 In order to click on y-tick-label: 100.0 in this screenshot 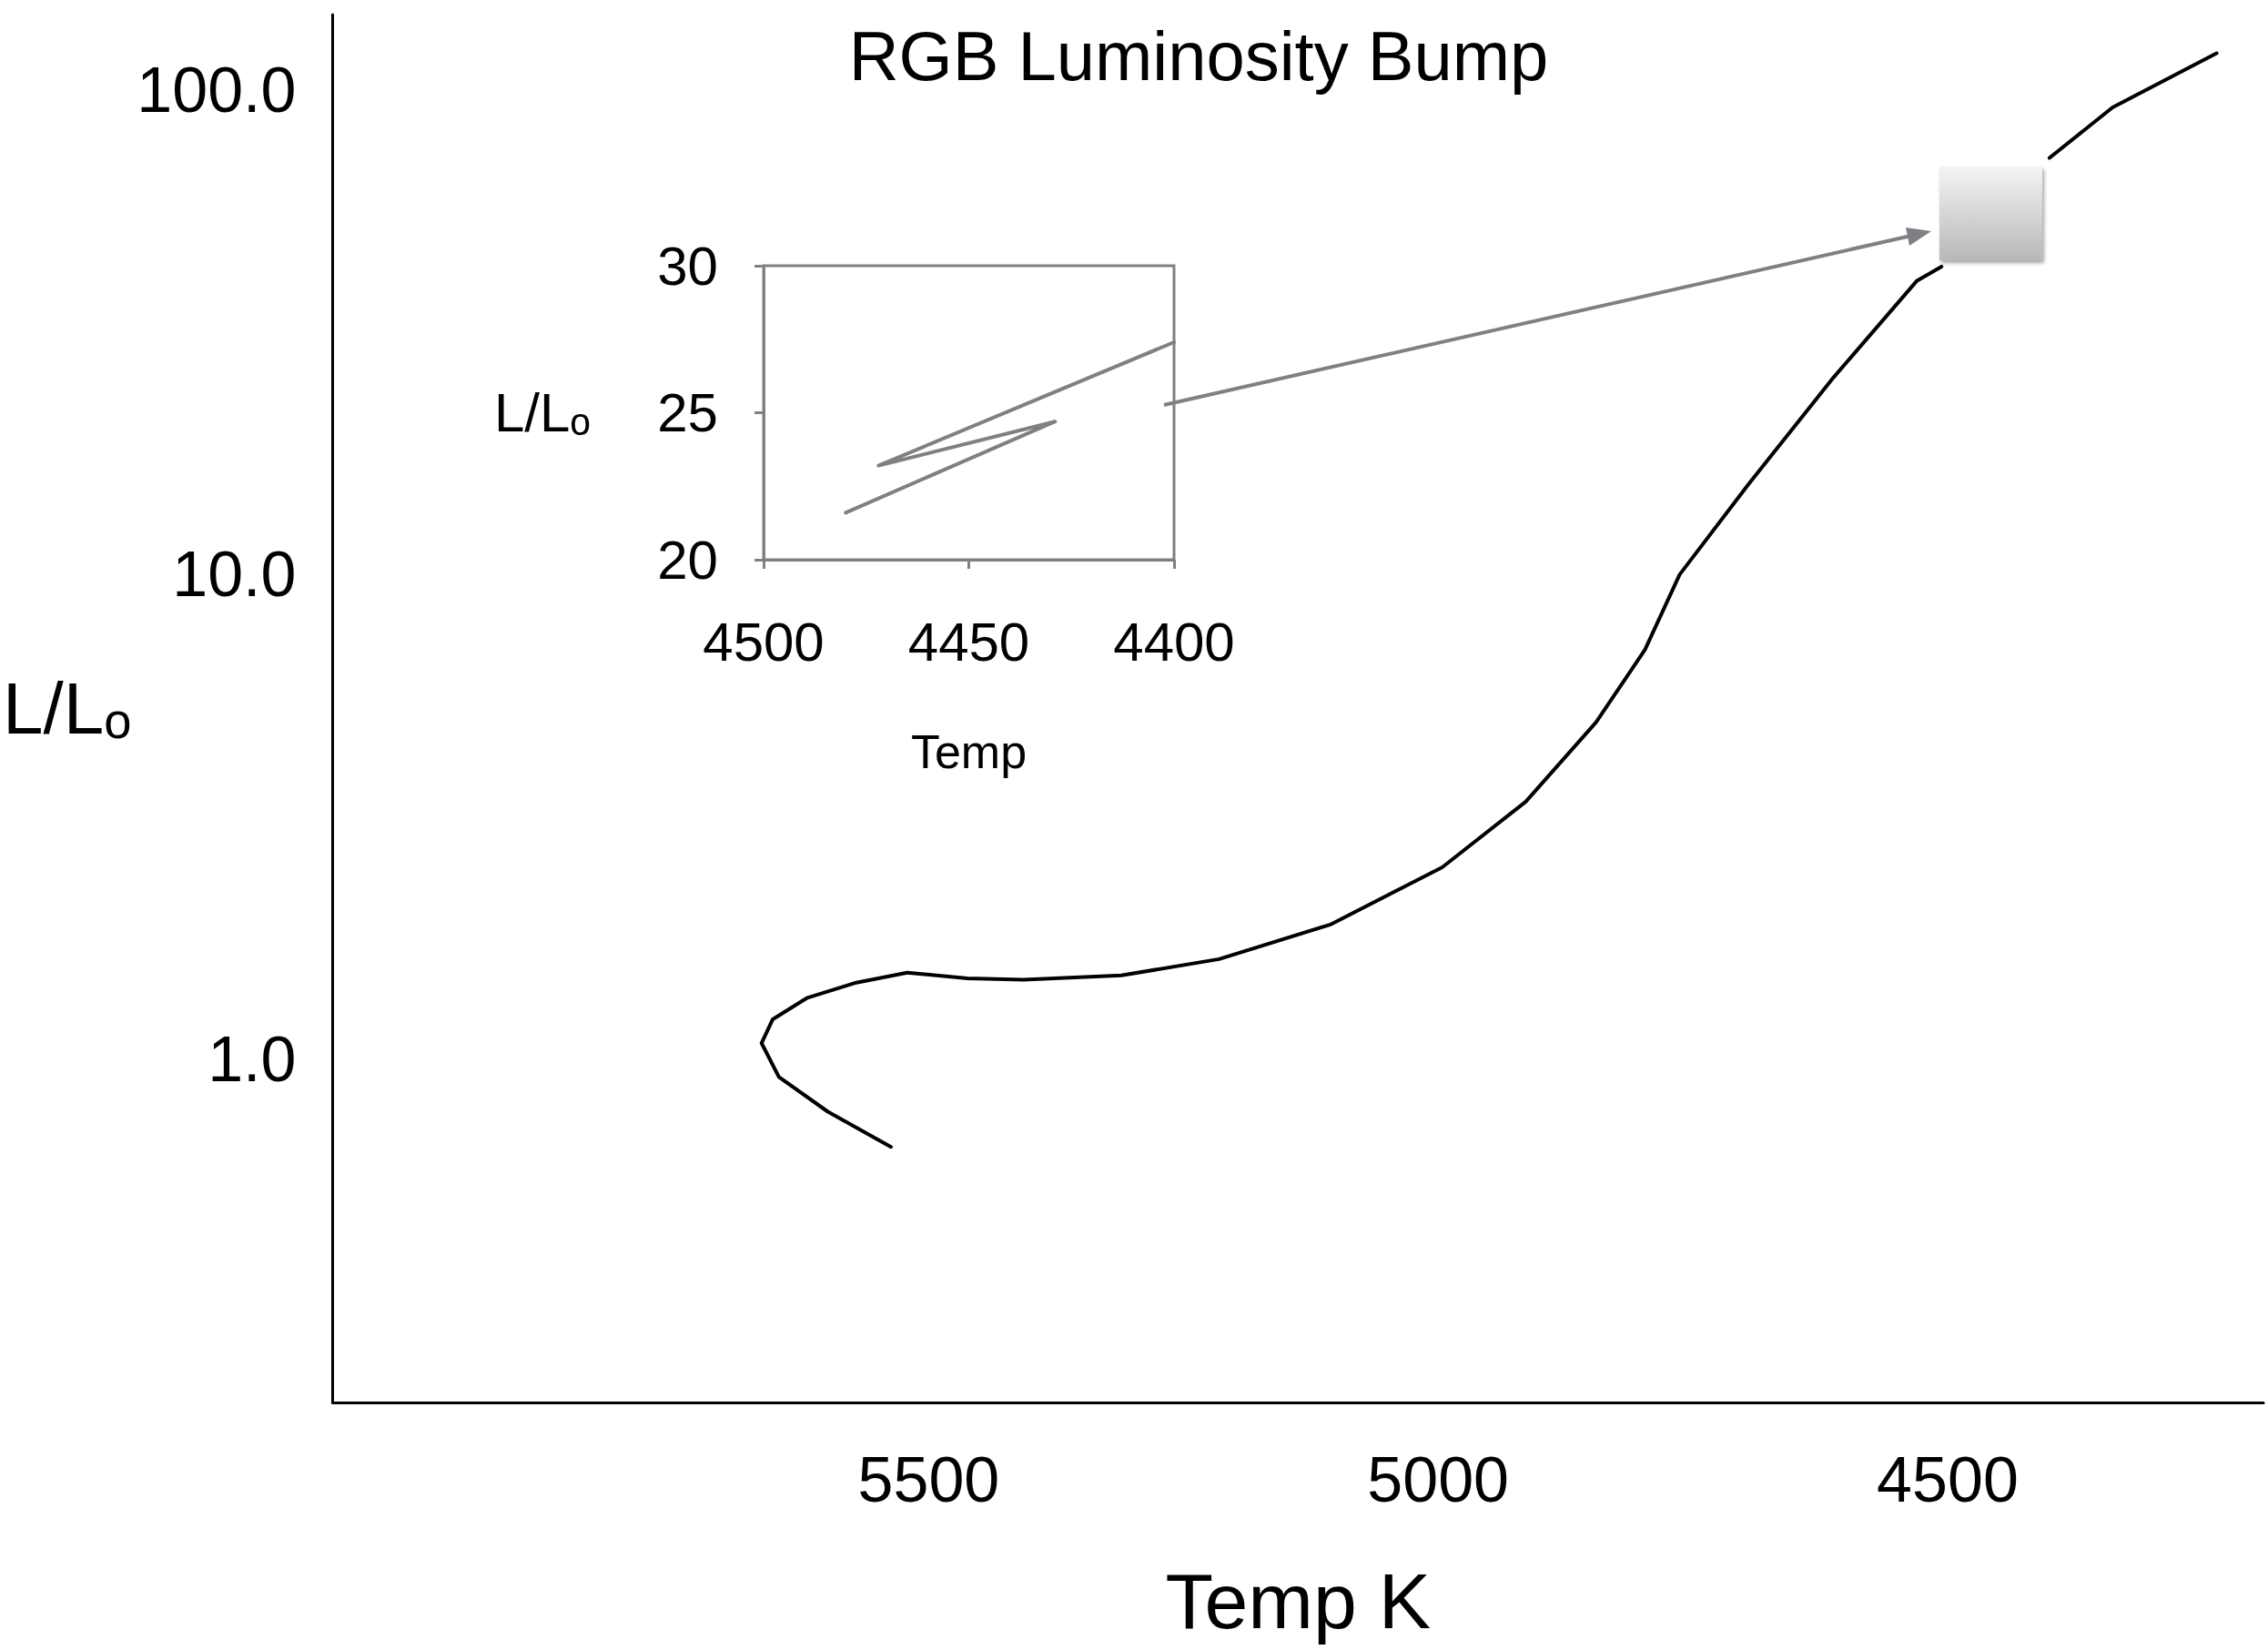, I will do `click(217, 90)`.